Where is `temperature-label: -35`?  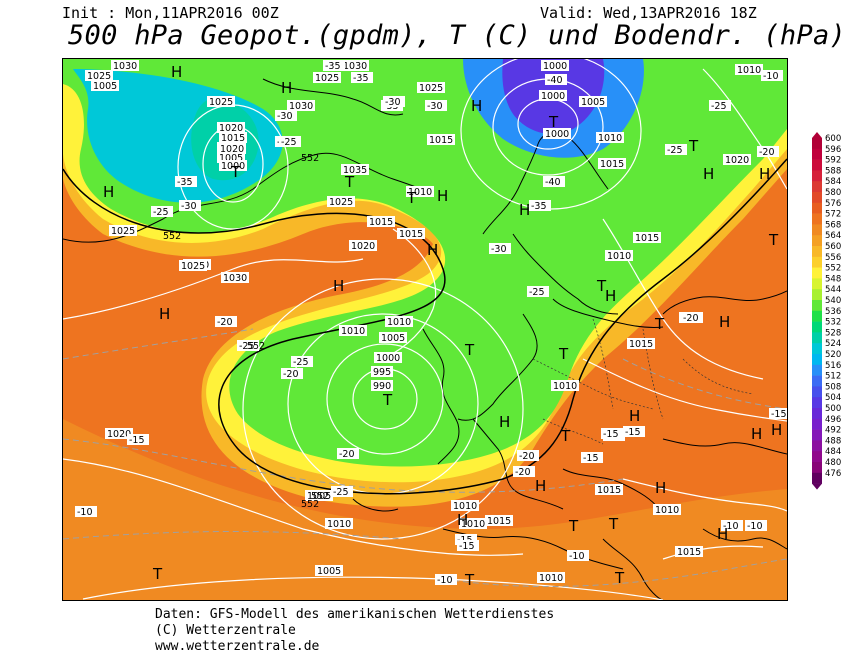 temperature-label: -35 is located at coordinates (333, 66).